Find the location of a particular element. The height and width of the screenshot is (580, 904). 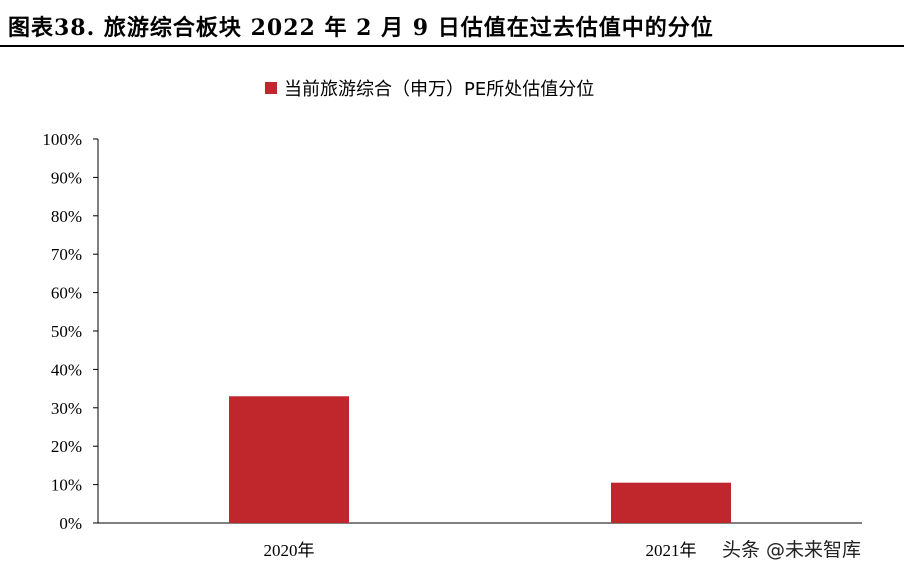

x-tick-label: 2021年 is located at coordinates (671, 550).